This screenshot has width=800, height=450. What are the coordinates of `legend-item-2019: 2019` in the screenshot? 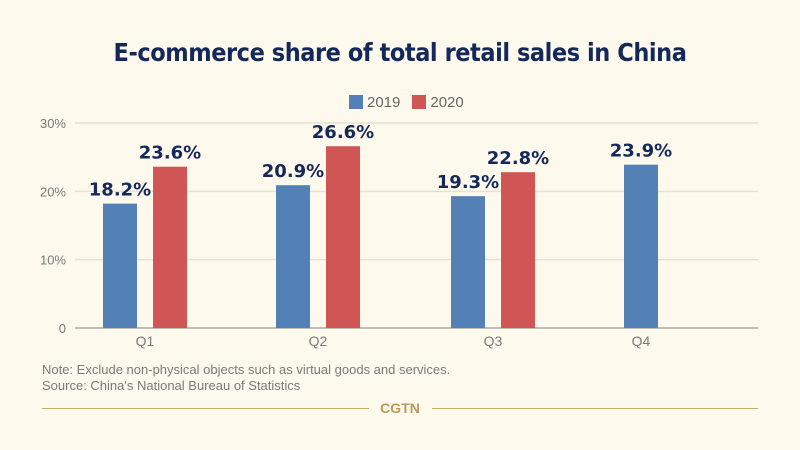 It's located at (374, 102).